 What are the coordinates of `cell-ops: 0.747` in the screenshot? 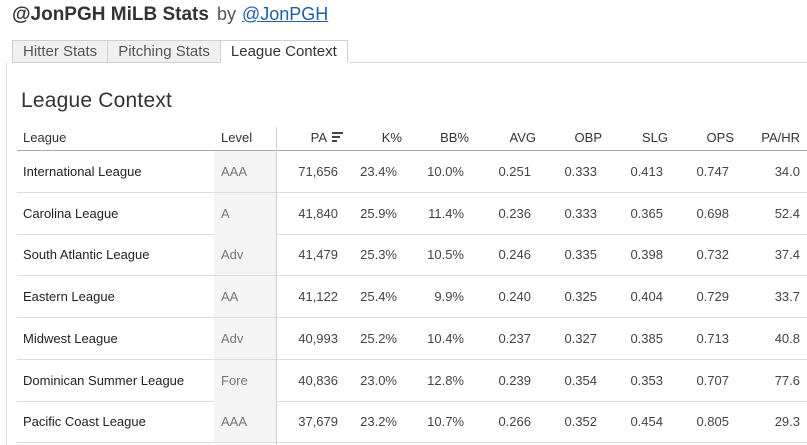 It's located at (712, 171).